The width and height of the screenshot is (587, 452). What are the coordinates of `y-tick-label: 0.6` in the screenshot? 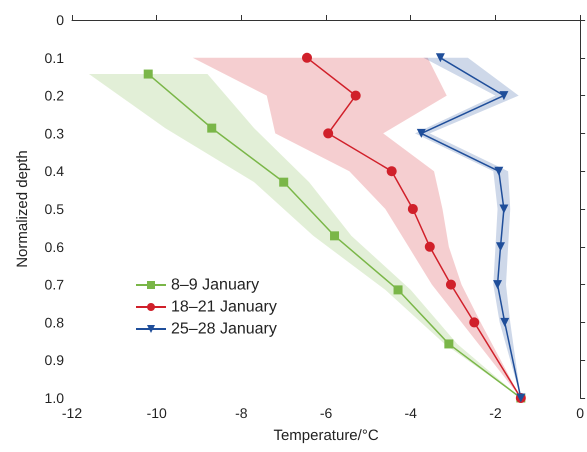 It's located at (54, 246).